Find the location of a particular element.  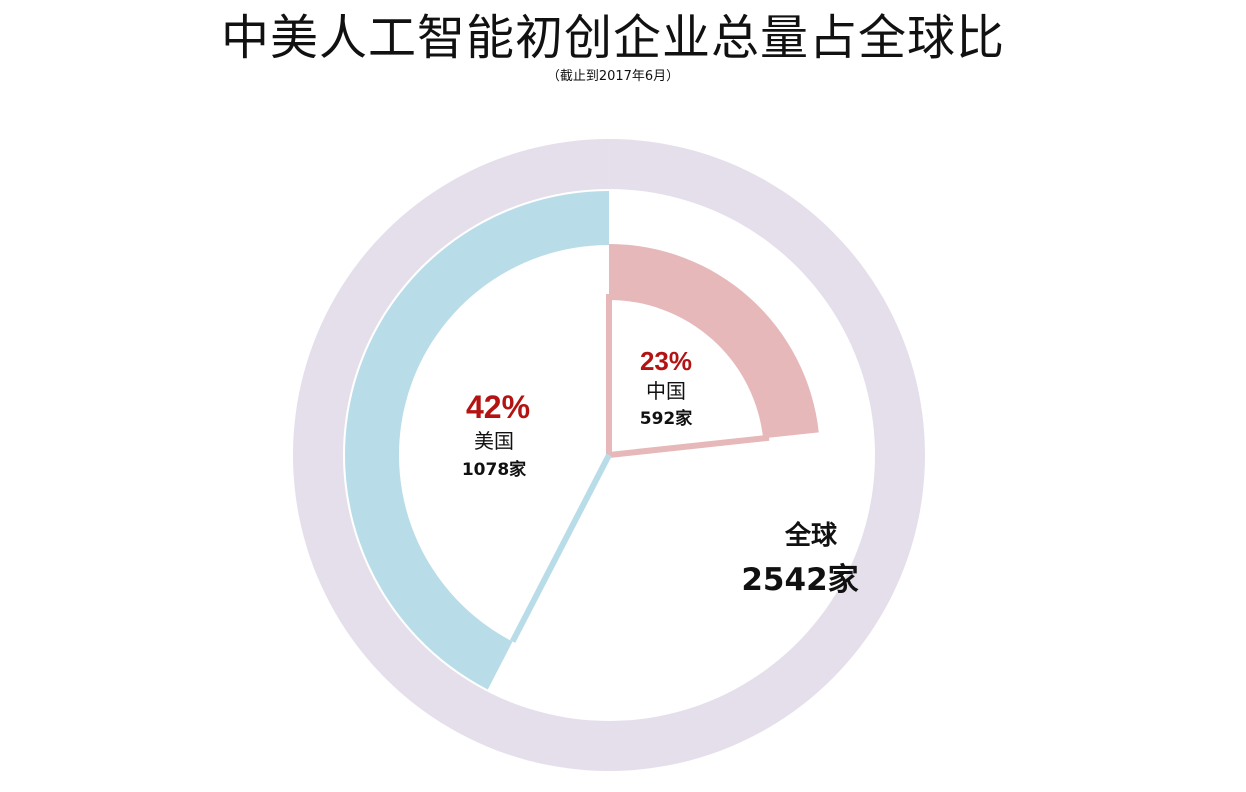

china-slice is located at coordinates (714, 341).